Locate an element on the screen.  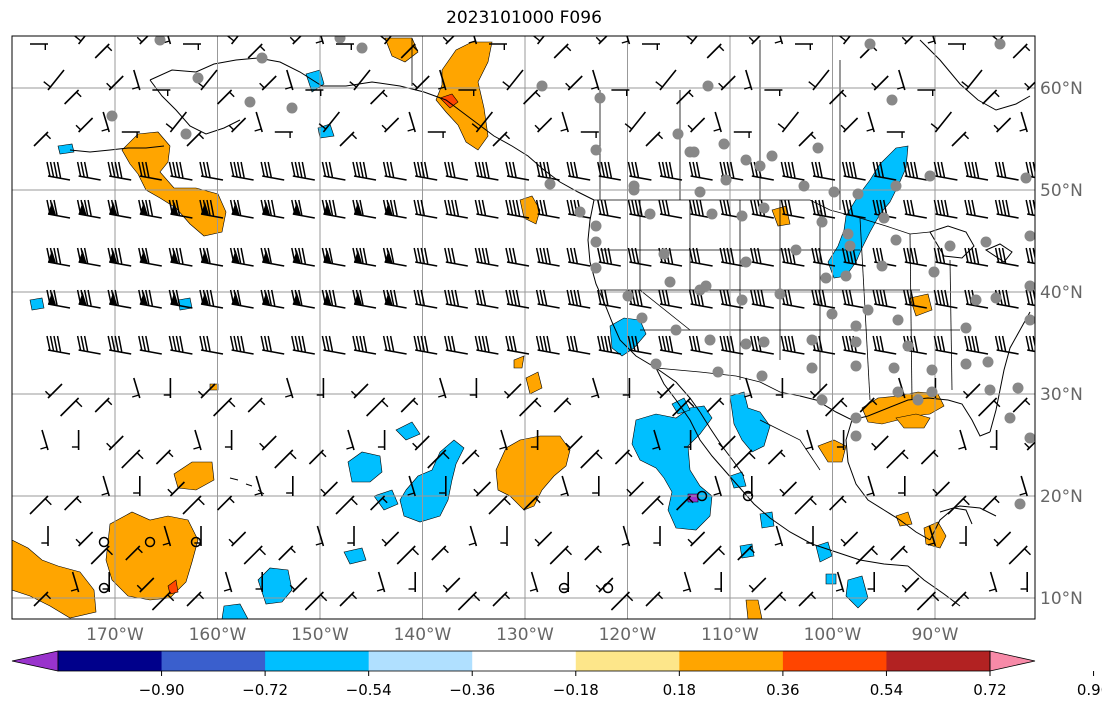
fill-small-b is located at coordinates (534, 383).